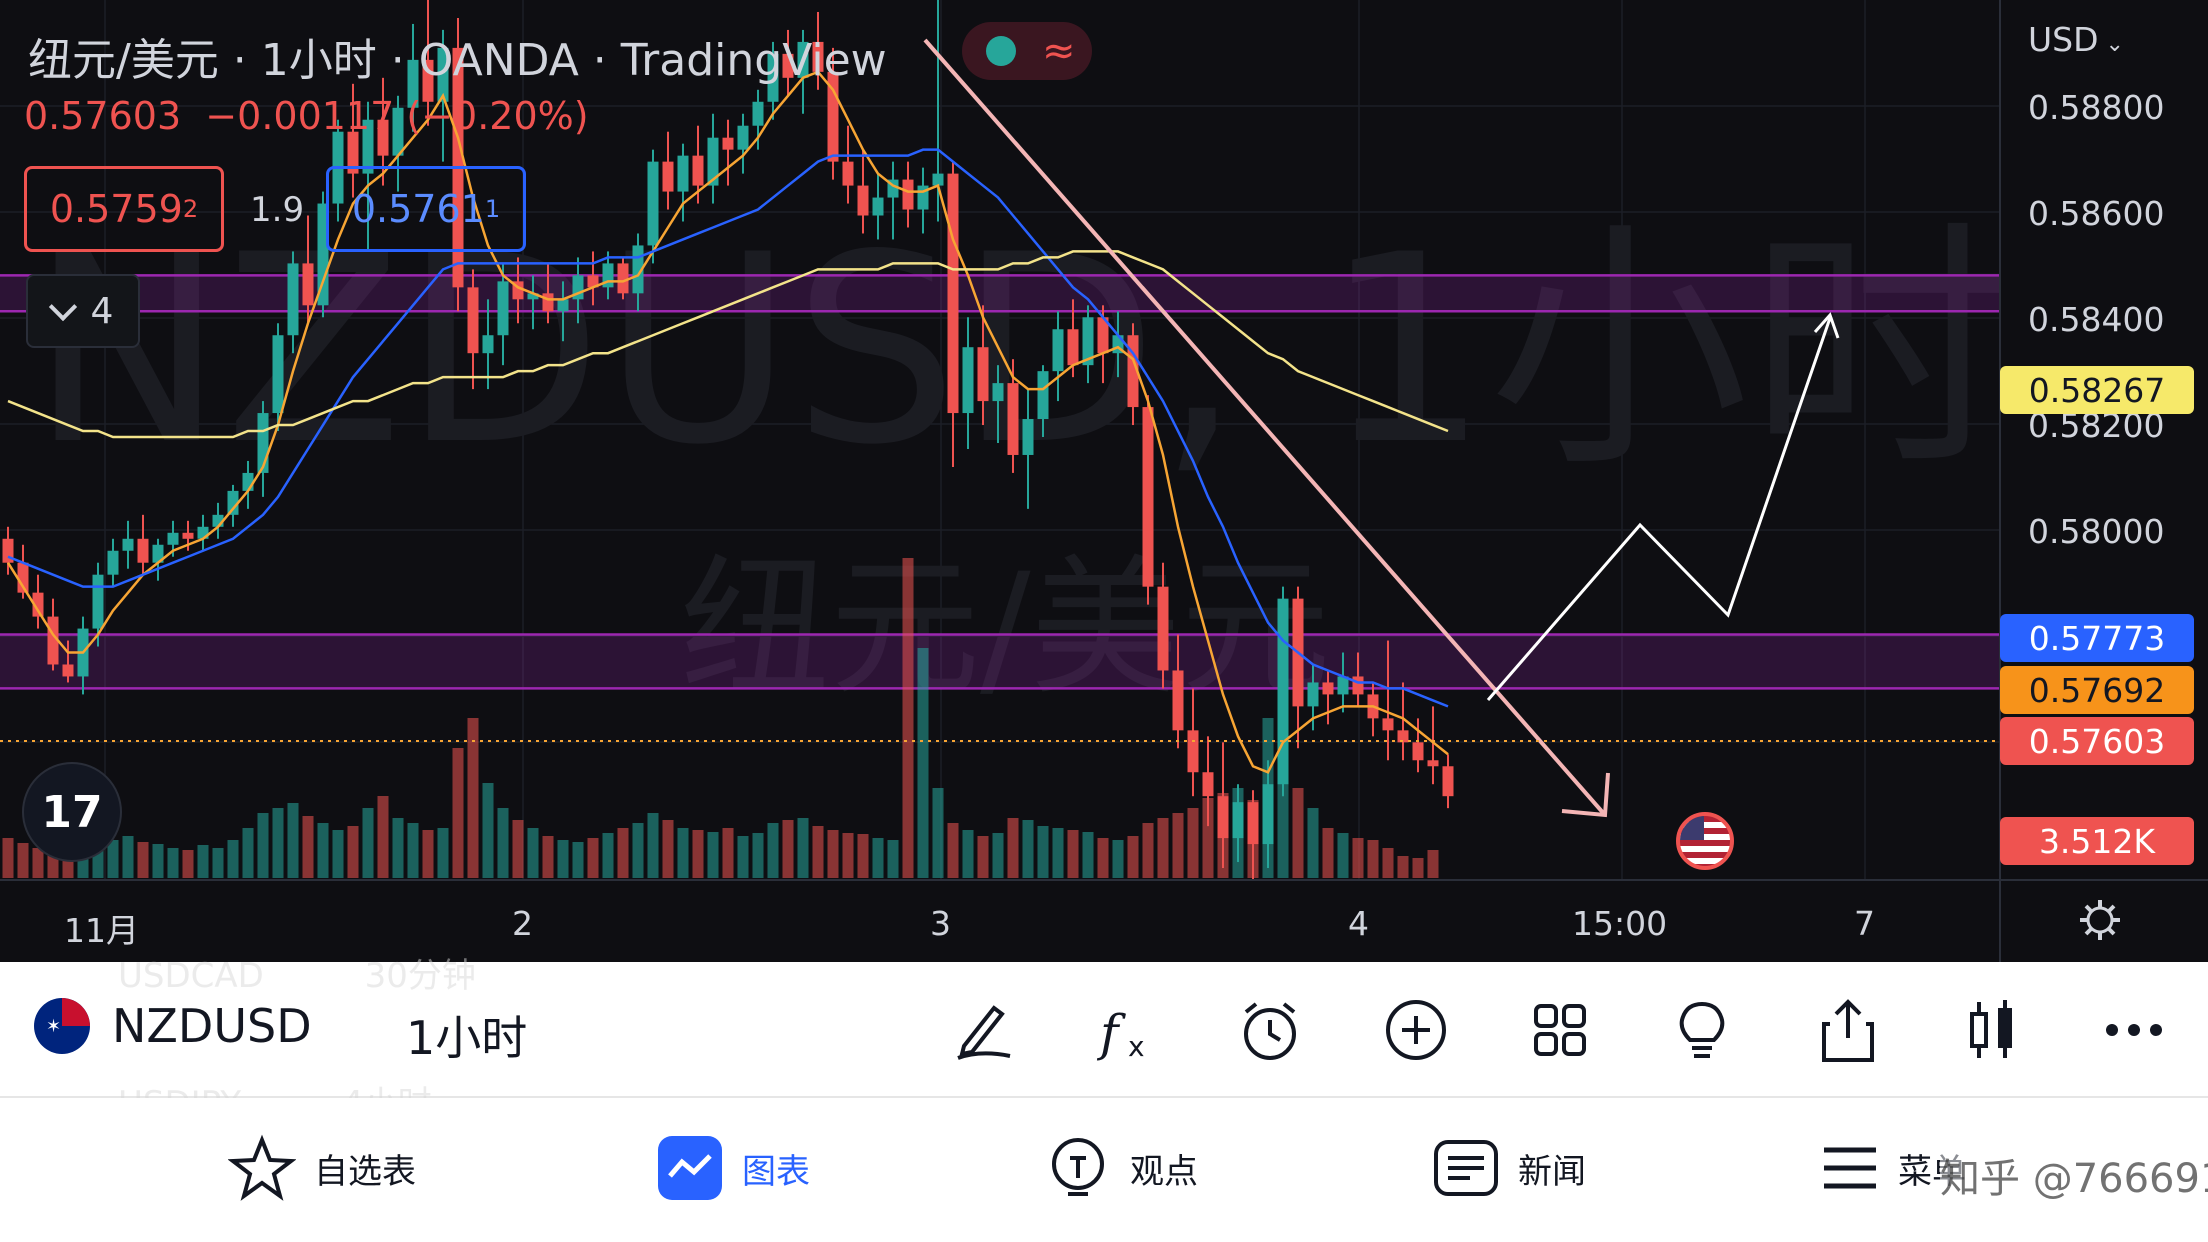 The height and width of the screenshot is (1242, 2208). Describe the element at coordinates (1992, 1030) in the screenshot. I see `chart-type-candles-icon` at that location.